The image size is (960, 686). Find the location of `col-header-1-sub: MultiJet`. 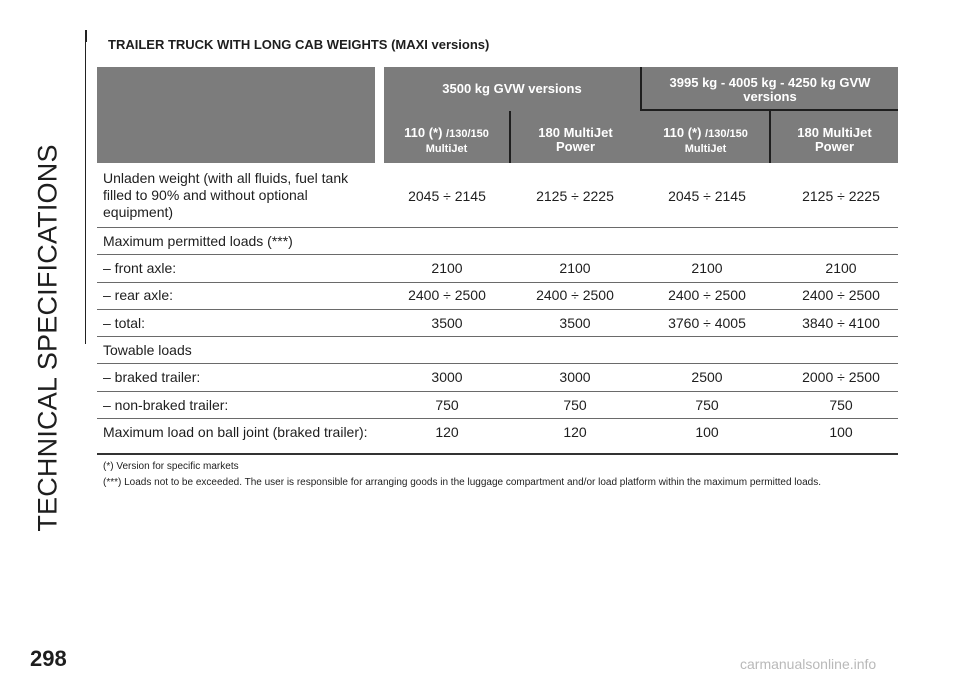

col-header-1-sub: MultiJet is located at coordinates (446, 149).